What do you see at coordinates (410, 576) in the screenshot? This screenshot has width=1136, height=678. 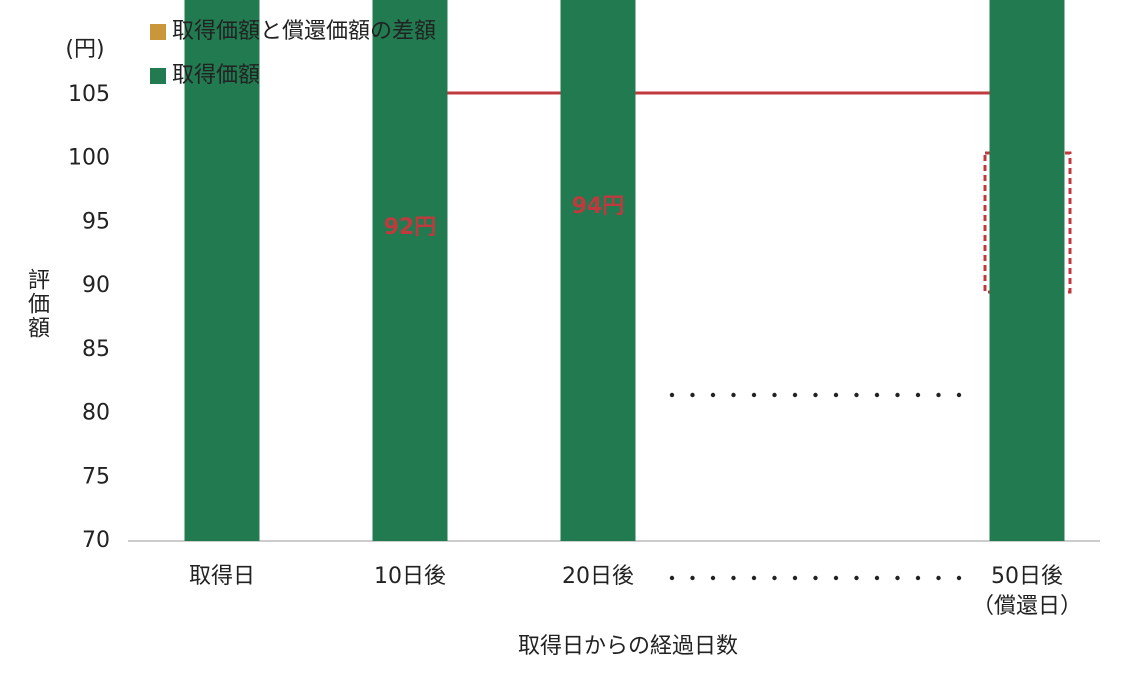 I see `x-tick-label: 10日後` at bounding box center [410, 576].